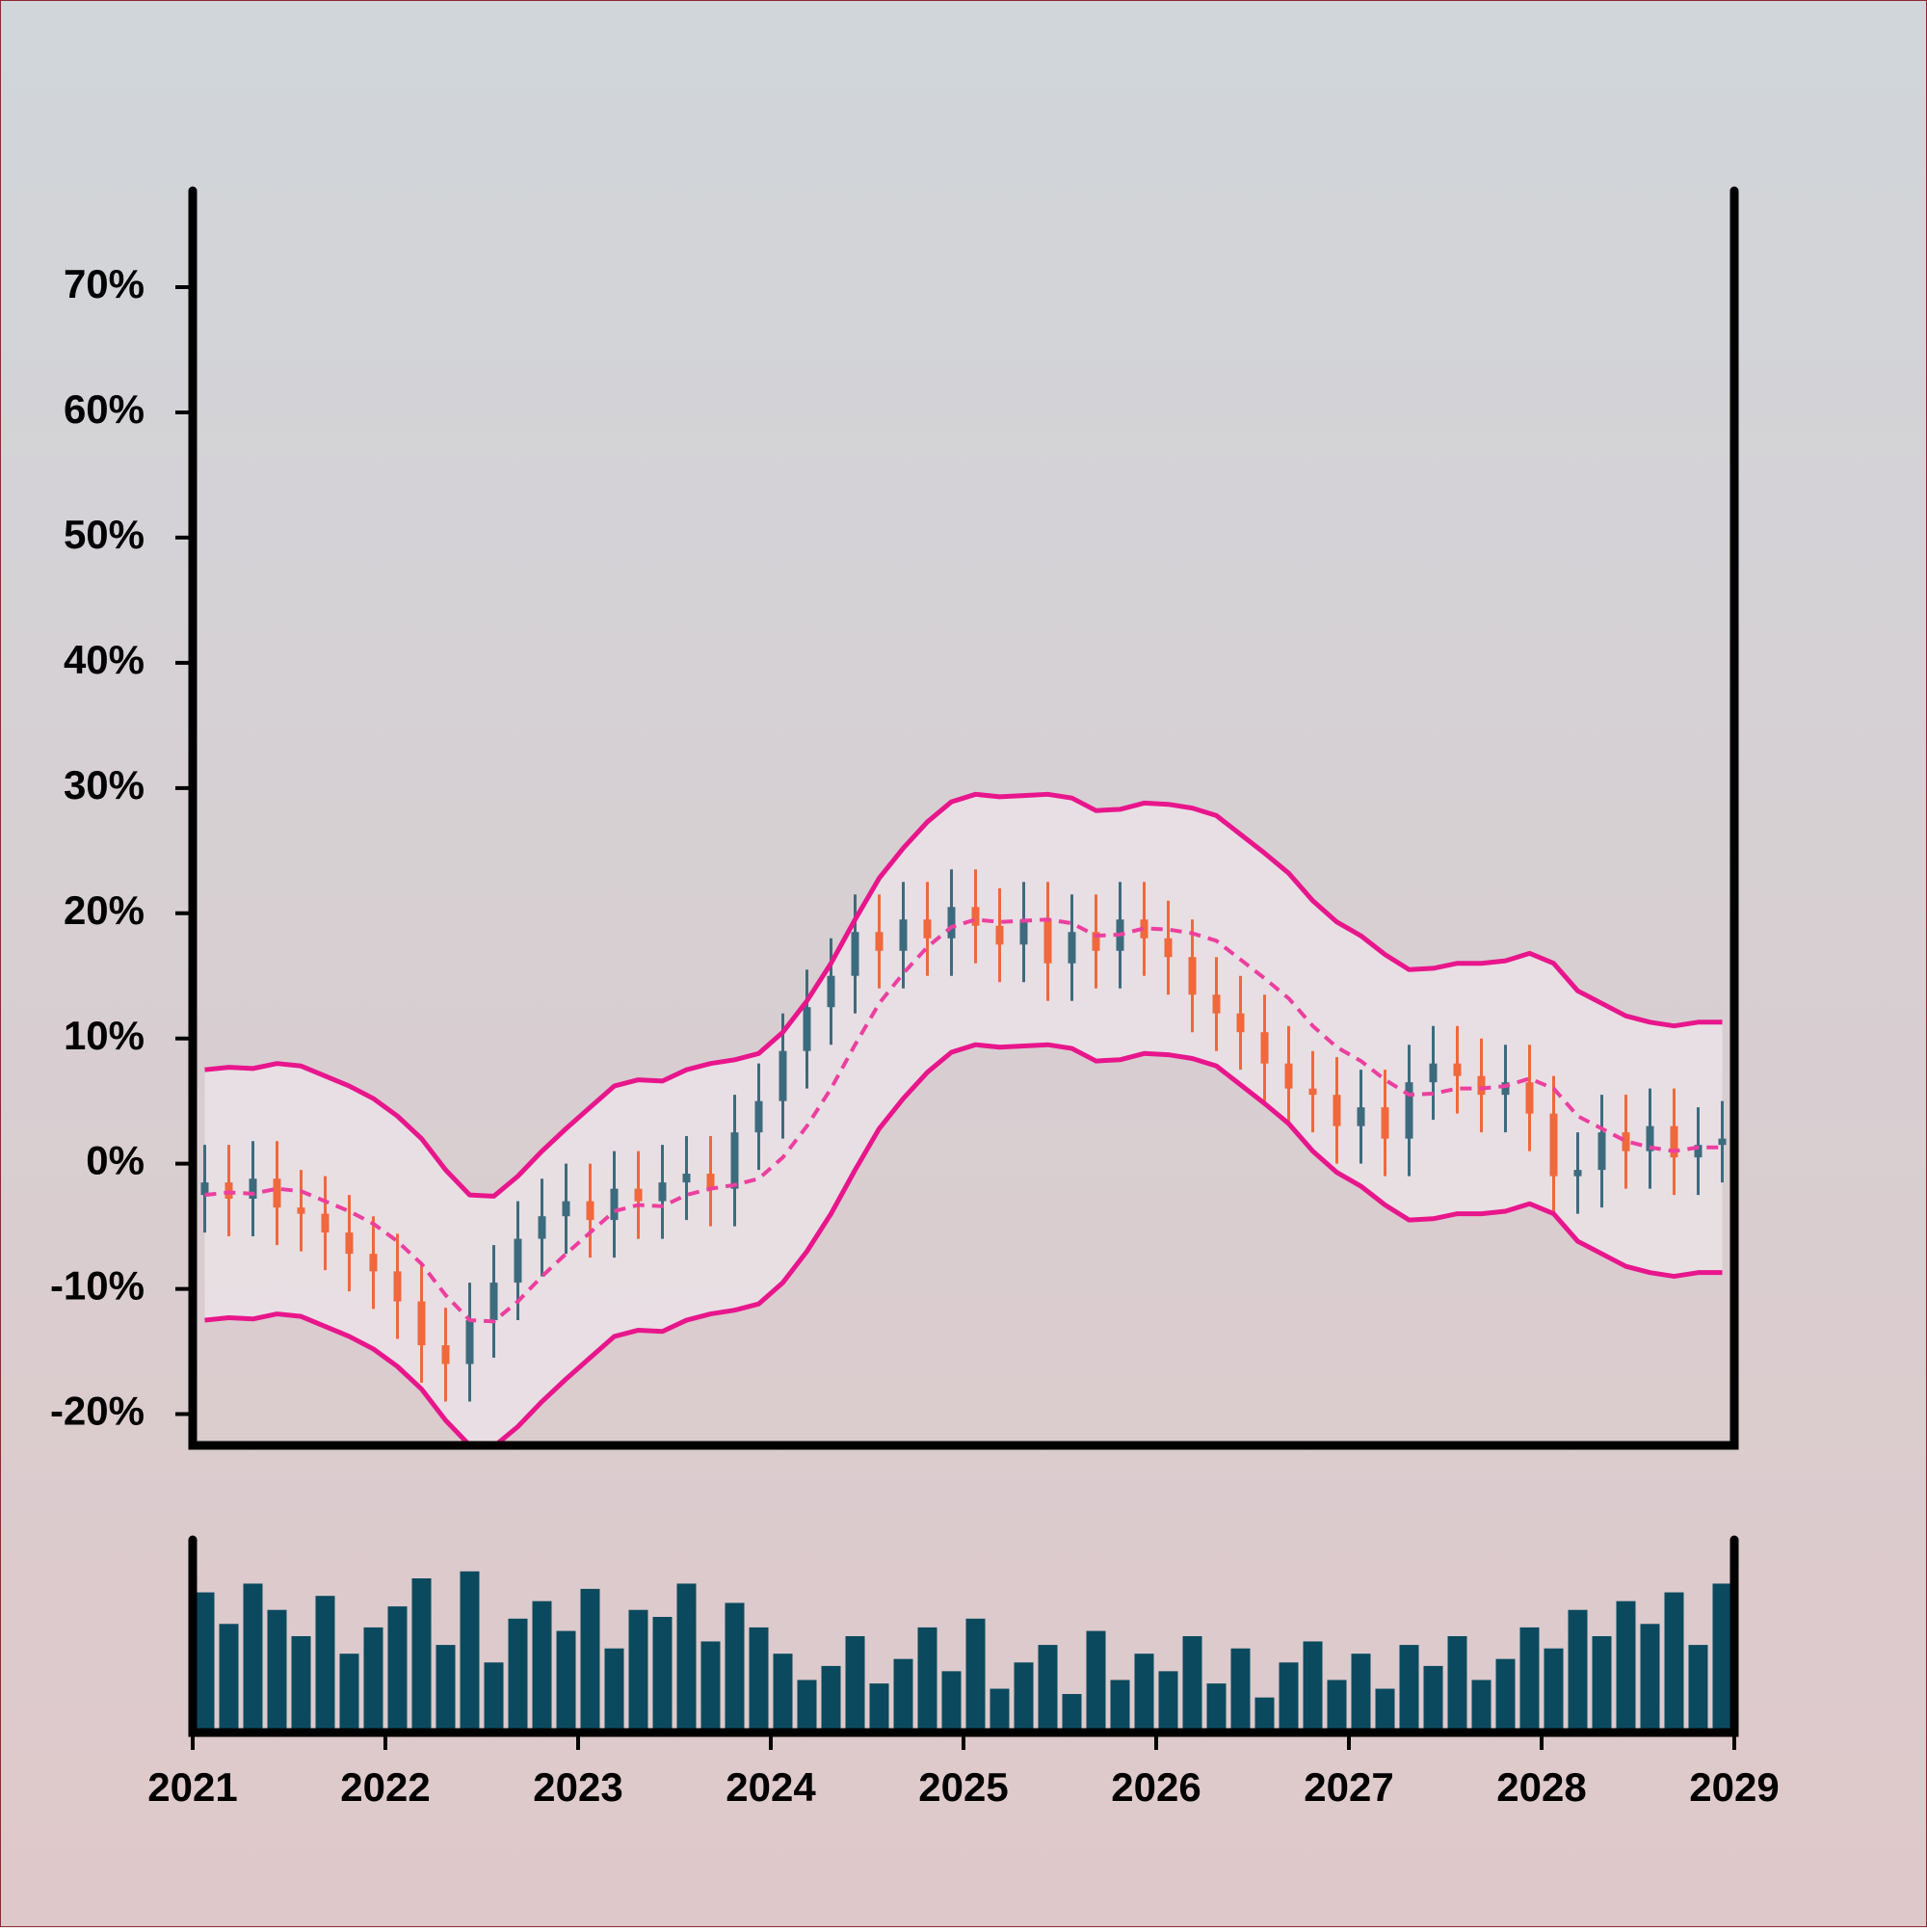 The image size is (1927, 1932). What do you see at coordinates (385, 1787) in the screenshot?
I see `x-tick-label: 2022` at bounding box center [385, 1787].